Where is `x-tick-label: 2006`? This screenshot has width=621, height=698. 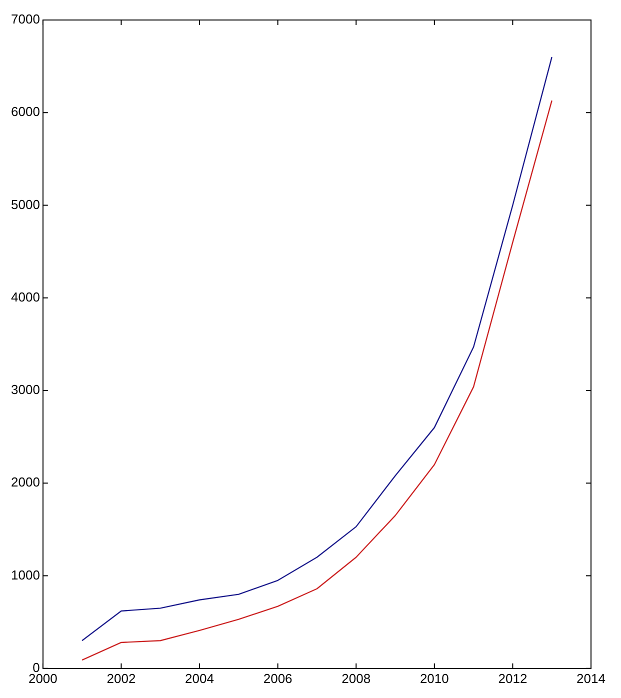 x-tick-label: 2006 is located at coordinates (277, 678).